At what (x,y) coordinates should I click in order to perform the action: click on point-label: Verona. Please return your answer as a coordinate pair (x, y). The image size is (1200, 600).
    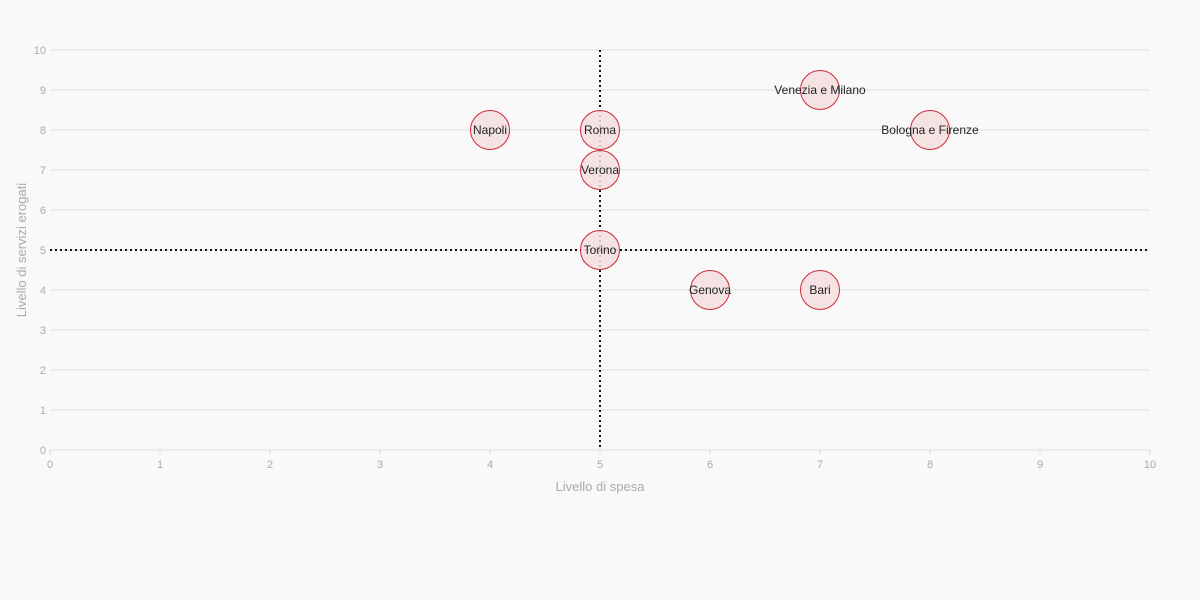
    Looking at the image, I should click on (600, 170).